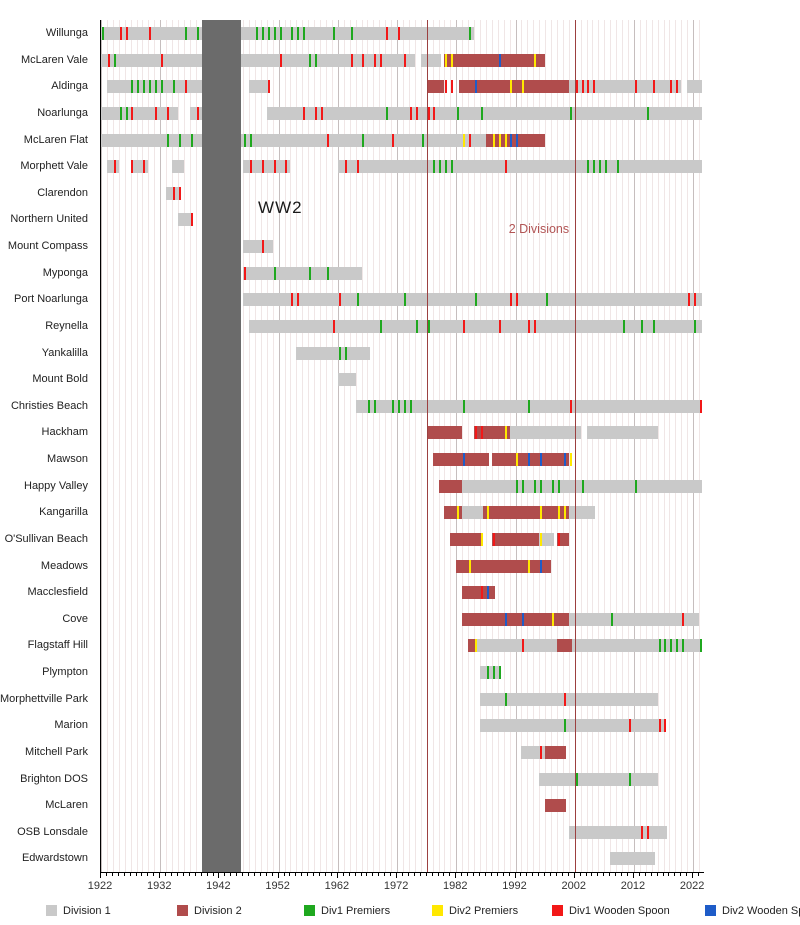 The height and width of the screenshot is (925, 800). What do you see at coordinates (761, 911) in the screenshot?
I see `legend-label: Div2 Wooden Spoon` at bounding box center [761, 911].